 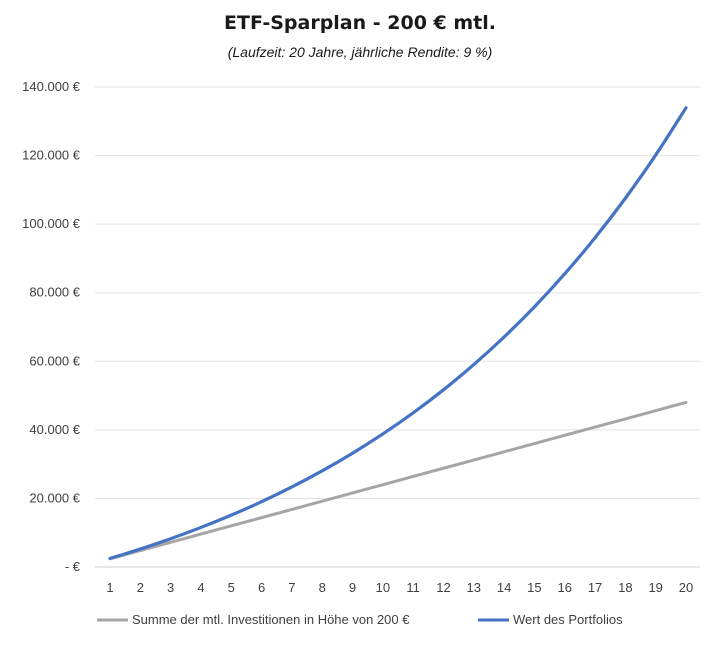 I want to click on x-tick-label: 15, so click(x=534, y=587).